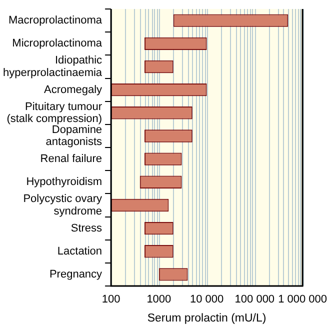 The height and width of the screenshot is (331, 330). Describe the element at coordinates (71, 159) in the screenshot. I see `y-tick-label: Renal failure` at that location.